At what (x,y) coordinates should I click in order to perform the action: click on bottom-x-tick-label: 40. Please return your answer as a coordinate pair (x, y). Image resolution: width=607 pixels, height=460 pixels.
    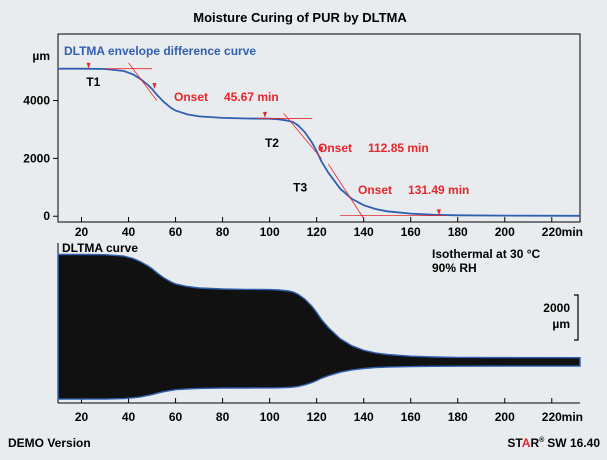
    Looking at the image, I should click on (129, 417).